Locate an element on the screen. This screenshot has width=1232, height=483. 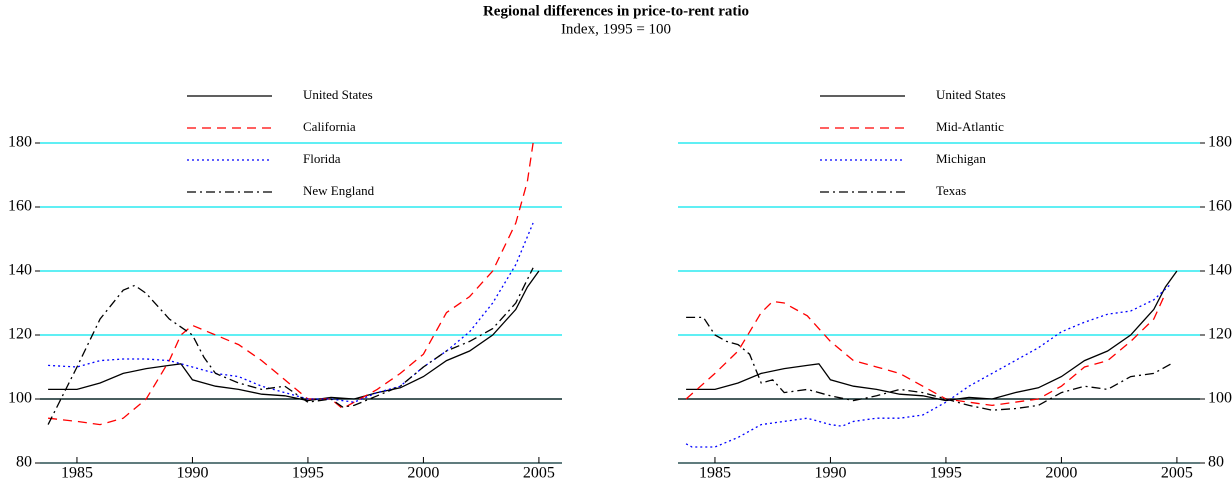
legend-label: Florida is located at coordinates (322, 158).